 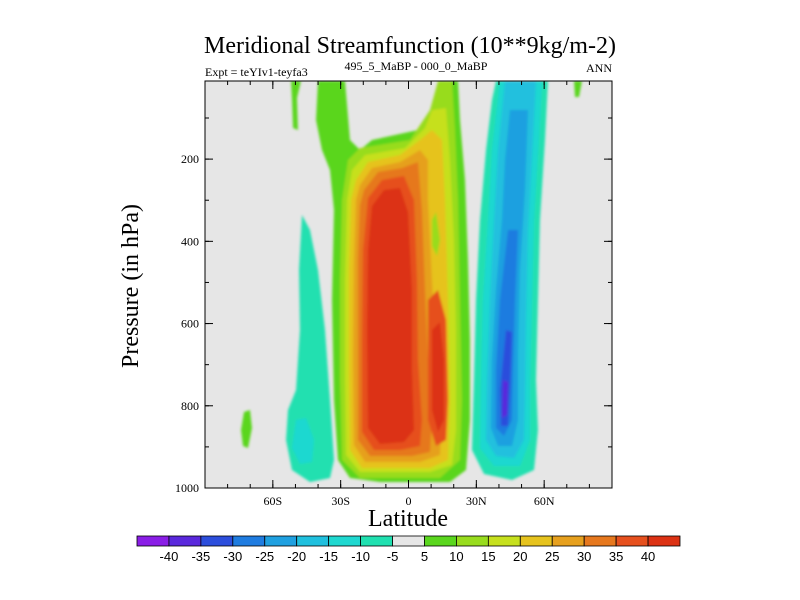 What do you see at coordinates (424, 556) in the screenshot?
I see `colorbar-tick-label: 5` at bounding box center [424, 556].